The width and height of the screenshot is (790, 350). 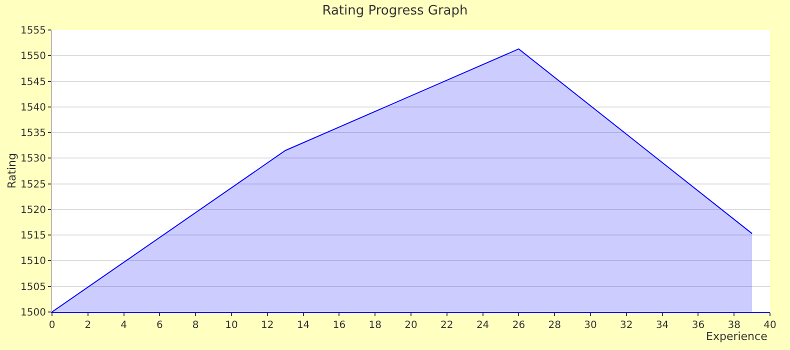 I want to click on y-axis-title: Rating, so click(x=12, y=170).